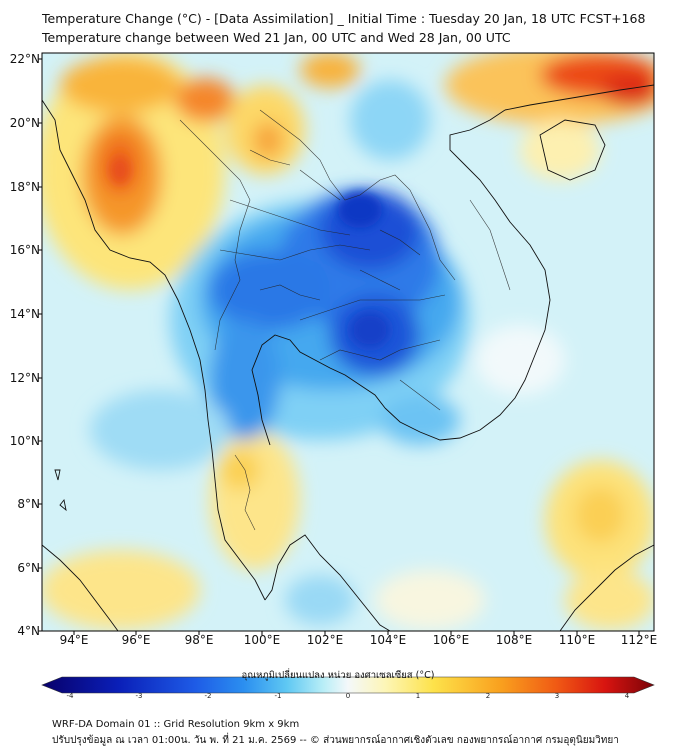 Image resolution: width=676 pixels, height=756 pixels. What do you see at coordinates (28, 568) in the screenshot?
I see `lat-tick-label: 6°N` at bounding box center [28, 568].